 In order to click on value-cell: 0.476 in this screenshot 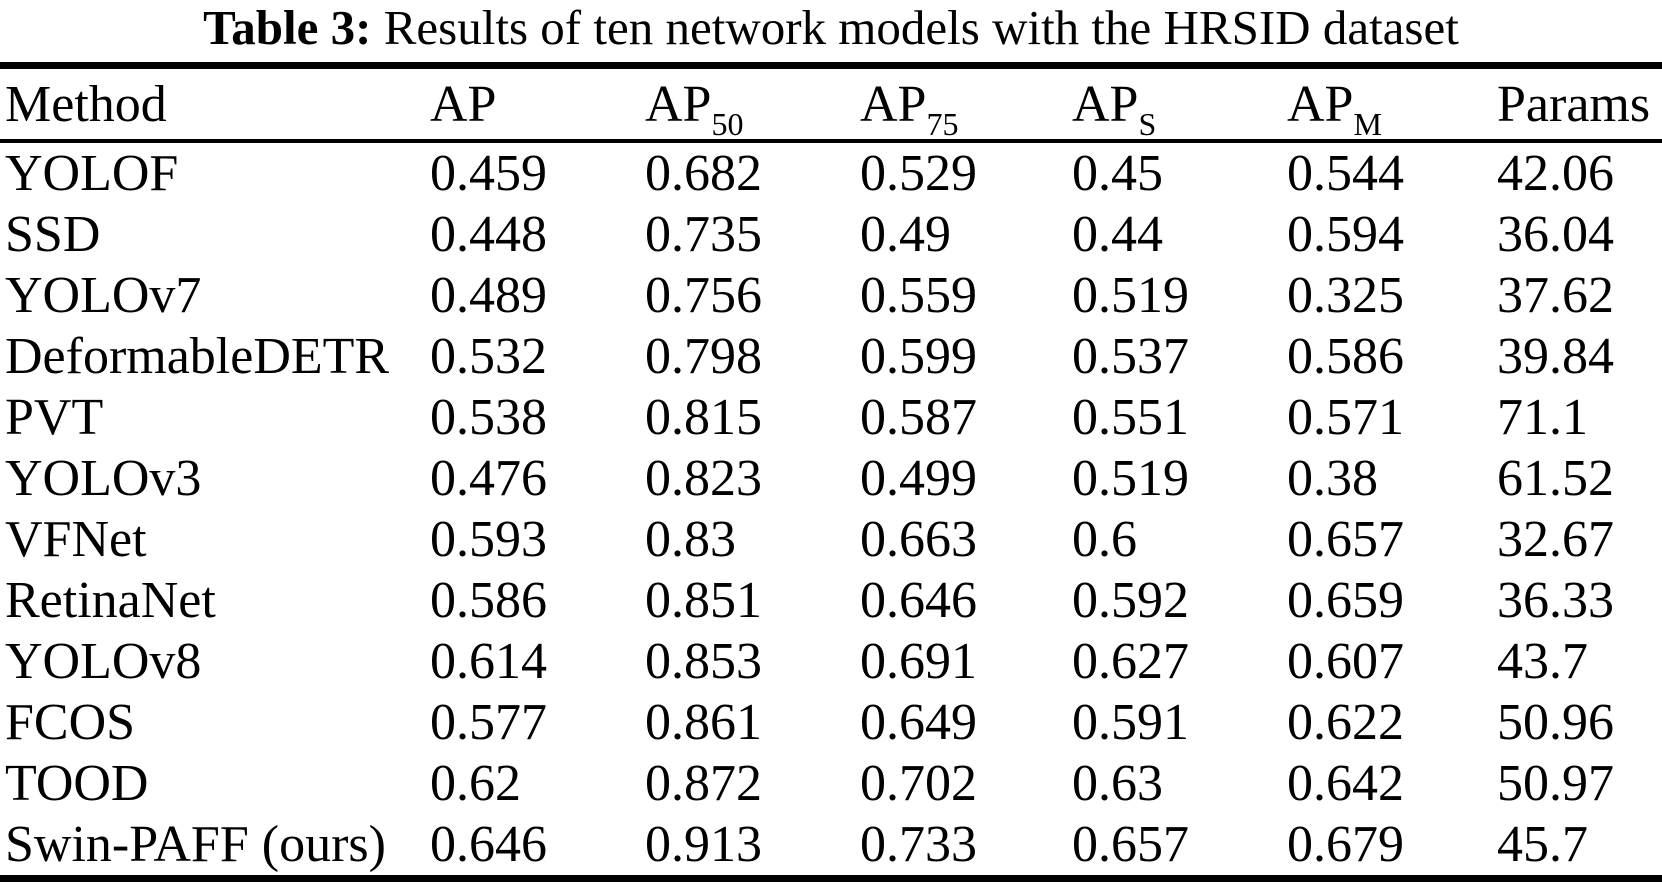, I will do `click(488, 478)`.